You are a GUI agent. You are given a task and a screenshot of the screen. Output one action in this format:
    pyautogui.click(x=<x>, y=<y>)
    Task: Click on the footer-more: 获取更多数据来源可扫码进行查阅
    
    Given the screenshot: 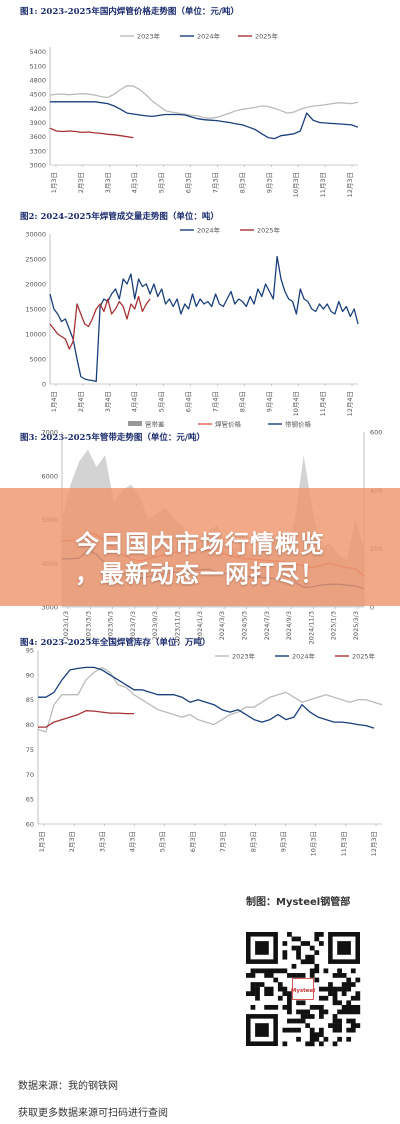 What is the action you would take?
    pyautogui.click(x=93, y=1113)
    